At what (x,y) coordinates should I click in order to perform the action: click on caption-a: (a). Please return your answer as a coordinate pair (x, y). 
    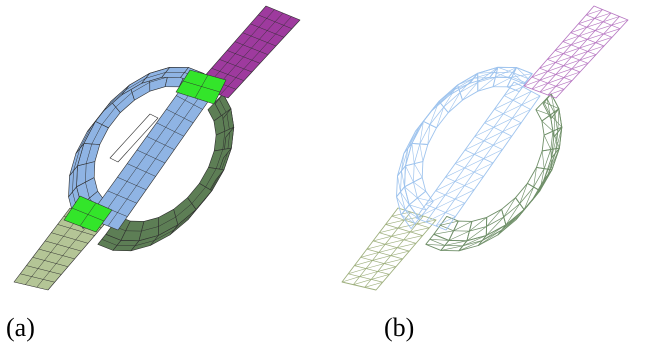
    Looking at the image, I should click on (20, 327).